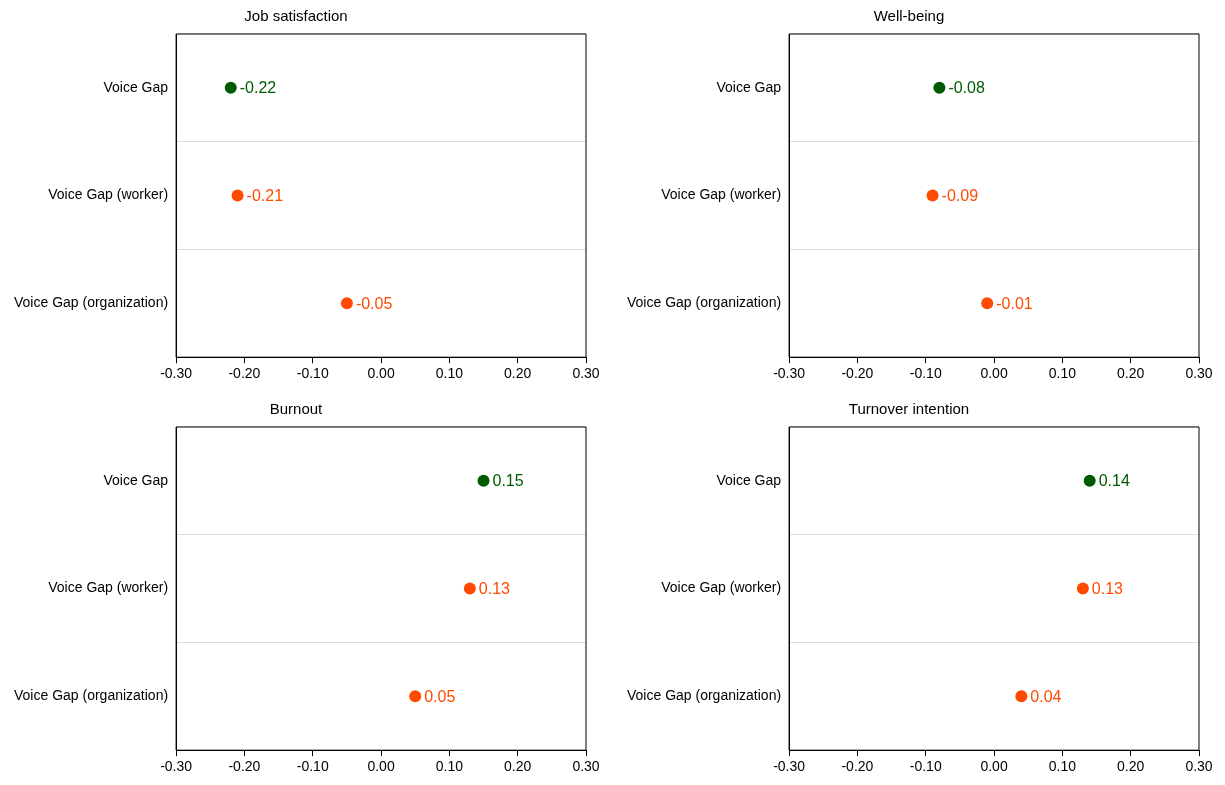  Describe the element at coordinates (508, 481) in the screenshot. I see `data-label: 0.15` at that location.